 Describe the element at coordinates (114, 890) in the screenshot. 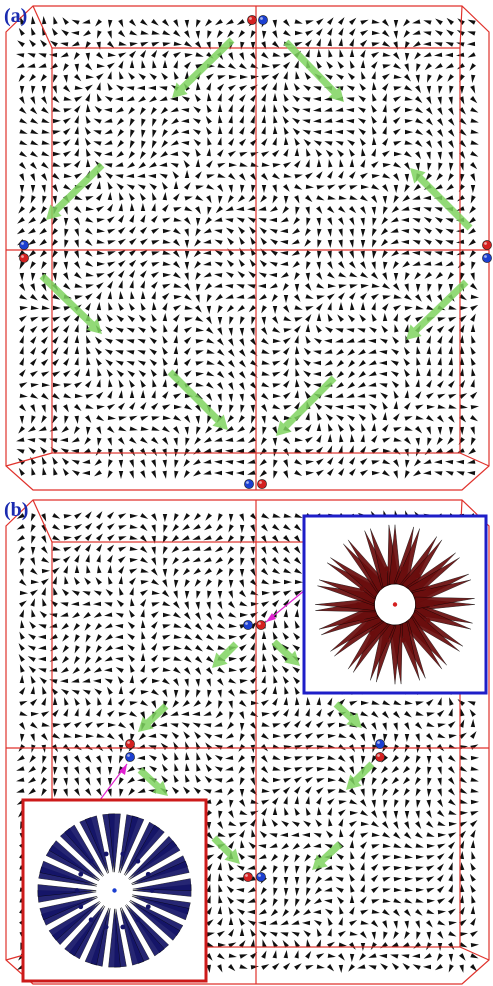

I see `inset-inward-hedgehog` at that location.